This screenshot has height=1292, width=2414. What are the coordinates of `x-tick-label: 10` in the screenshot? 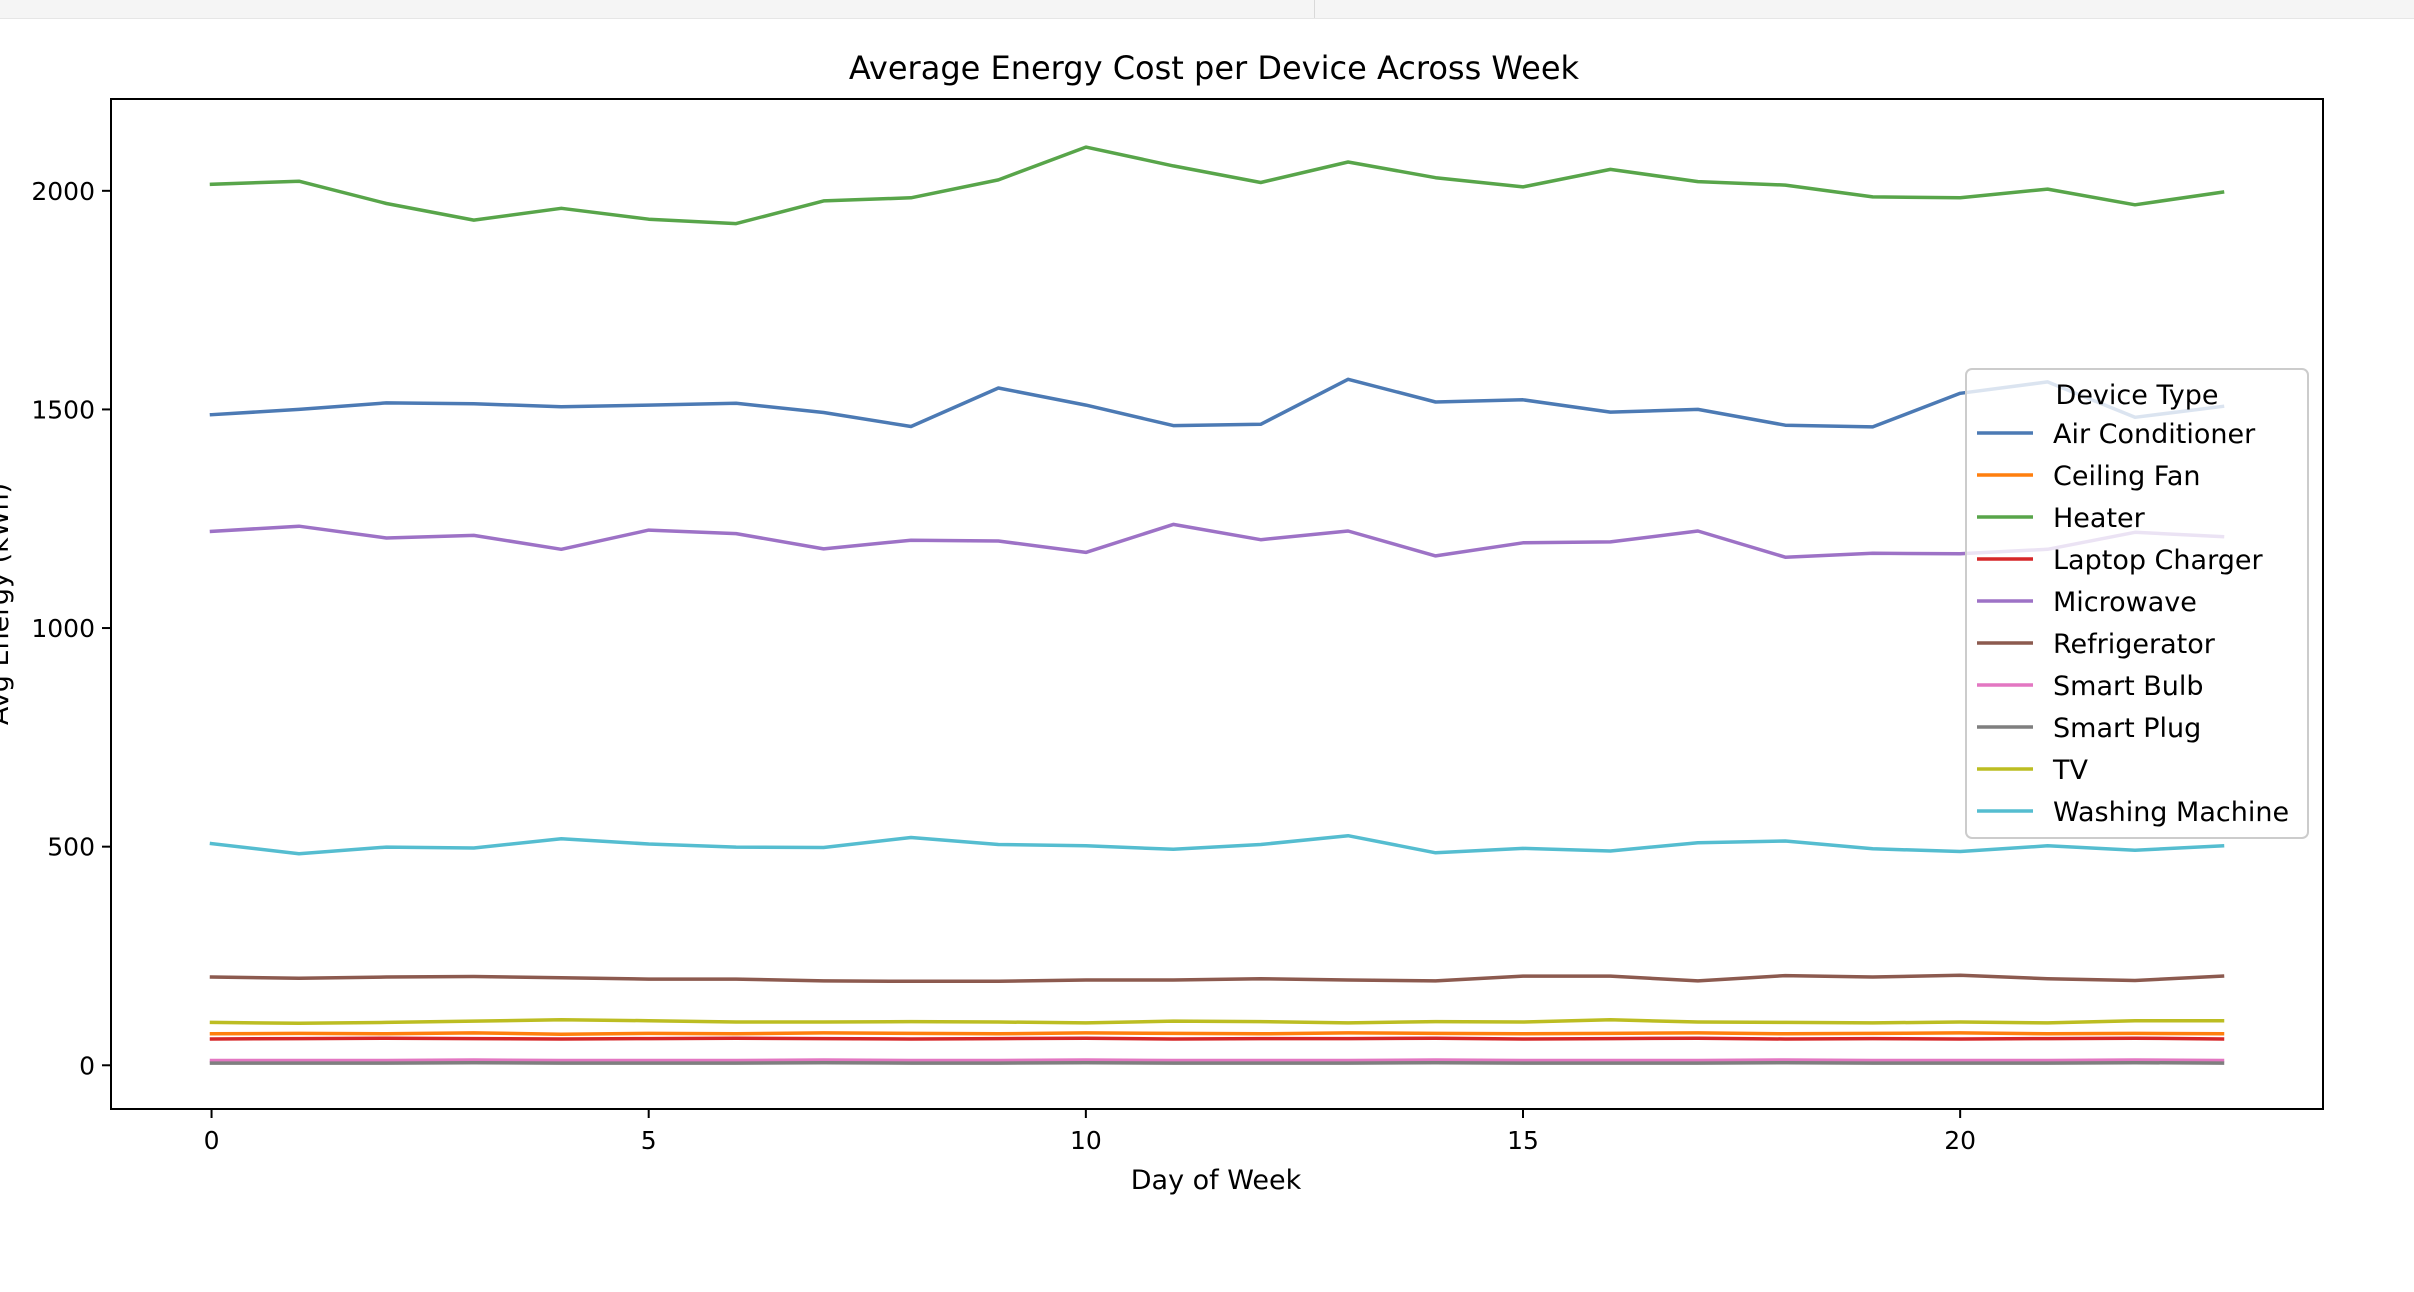 It's located at (1086, 1140).